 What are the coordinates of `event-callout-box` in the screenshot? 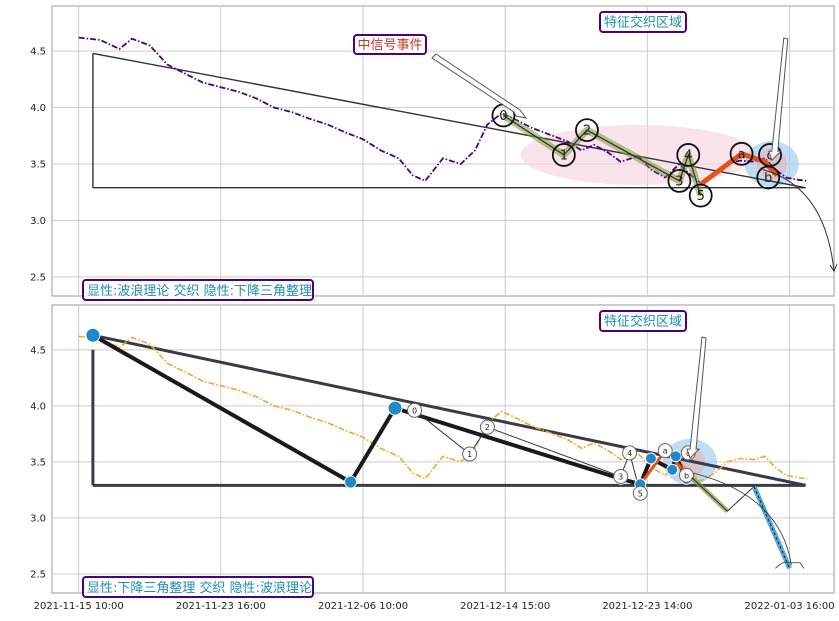 It's located at (390, 44).